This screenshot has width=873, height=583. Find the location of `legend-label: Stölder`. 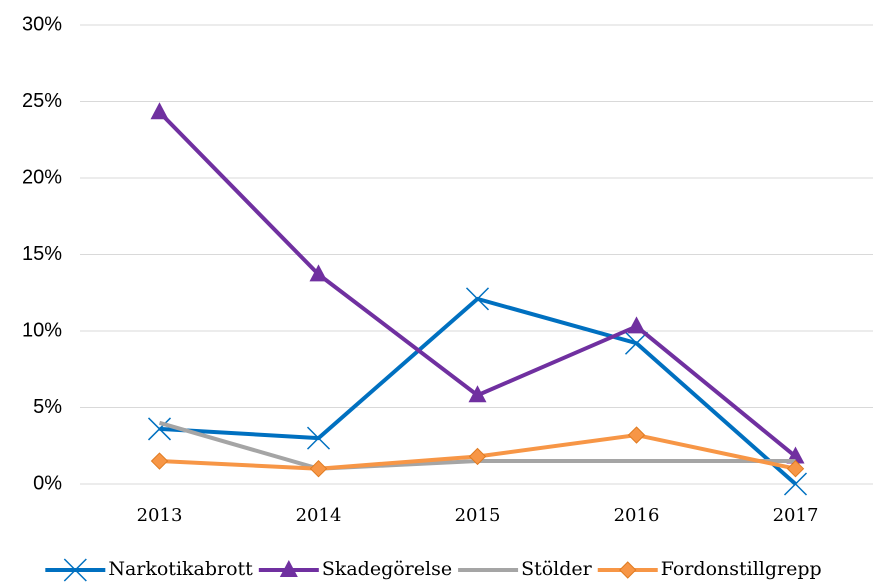

legend-label: Stölder is located at coordinates (557, 569).